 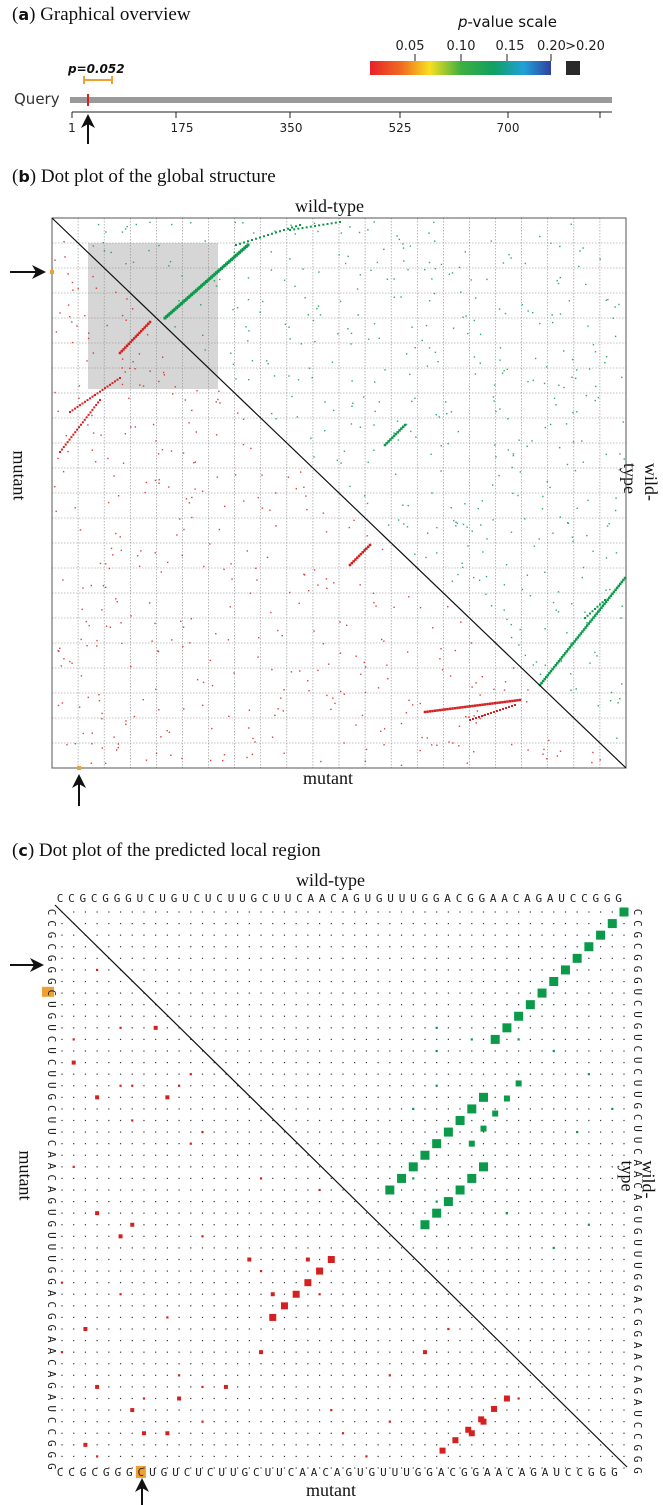 What do you see at coordinates (51, 1397) in the screenshot?
I see `sequence-letter: A` at bounding box center [51, 1397].